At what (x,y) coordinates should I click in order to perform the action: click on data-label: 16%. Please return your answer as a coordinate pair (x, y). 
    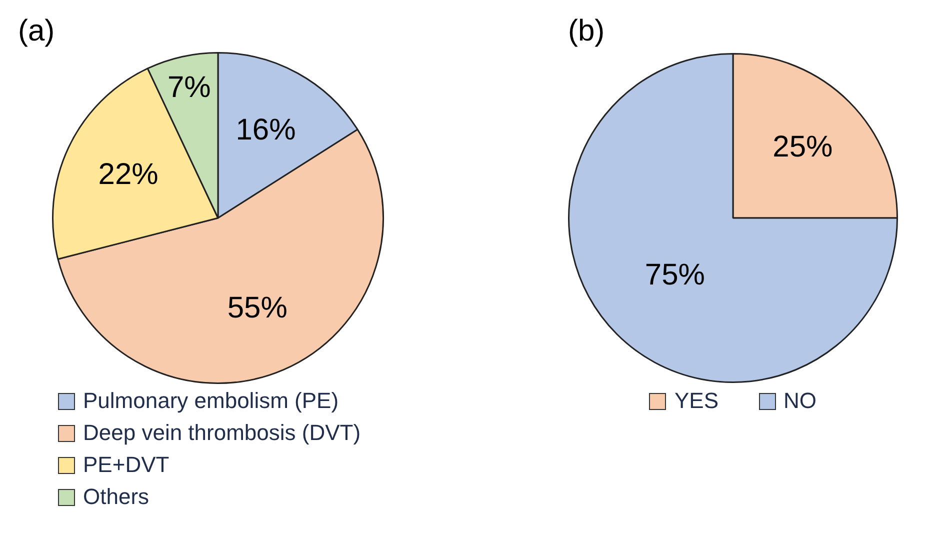
    Looking at the image, I should click on (266, 129).